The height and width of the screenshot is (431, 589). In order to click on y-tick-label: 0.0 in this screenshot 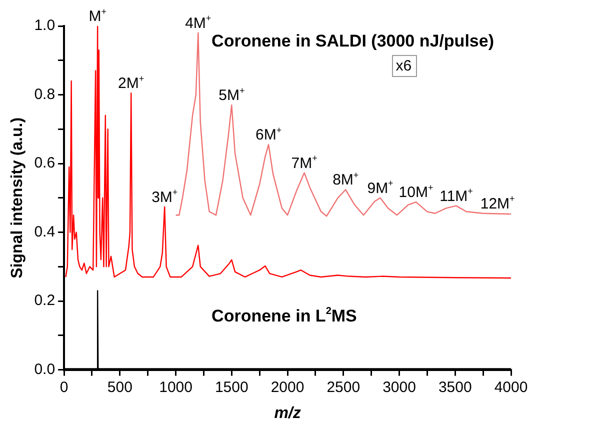, I will do `click(45, 369)`.